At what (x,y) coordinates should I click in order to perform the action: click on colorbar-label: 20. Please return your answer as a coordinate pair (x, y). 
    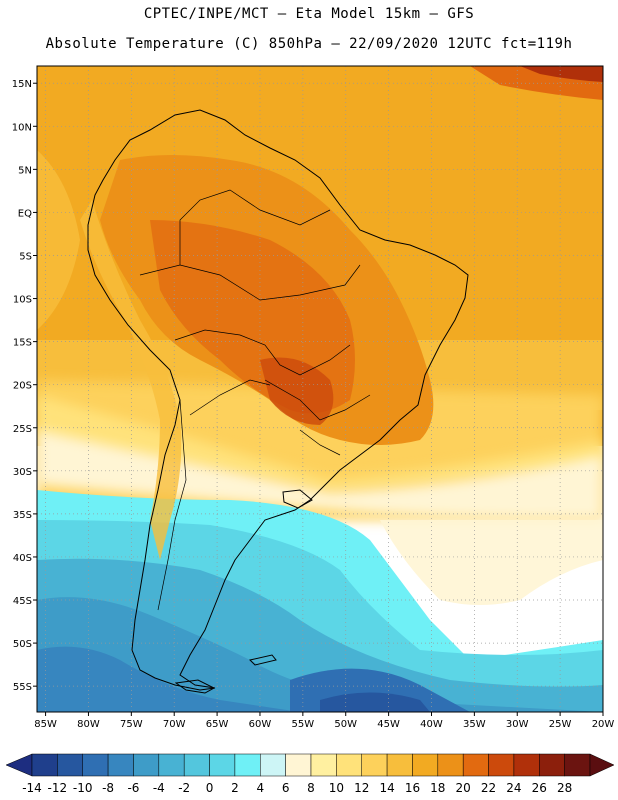
    Looking at the image, I should click on (463, 788).